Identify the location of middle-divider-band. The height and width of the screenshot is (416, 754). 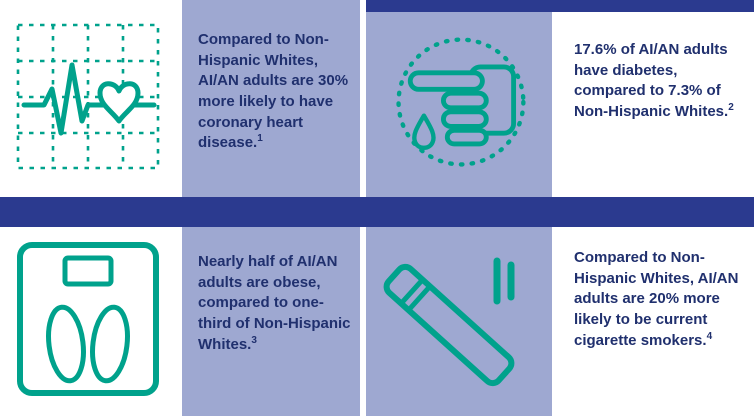
(377, 212).